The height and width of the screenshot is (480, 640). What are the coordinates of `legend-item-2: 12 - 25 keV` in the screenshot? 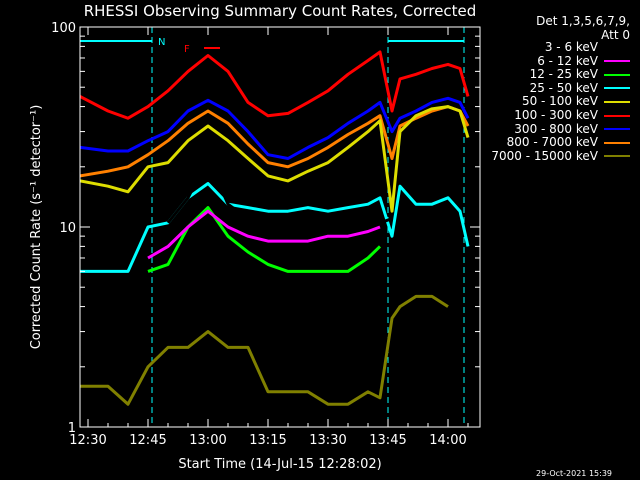 It's located at (580, 74).